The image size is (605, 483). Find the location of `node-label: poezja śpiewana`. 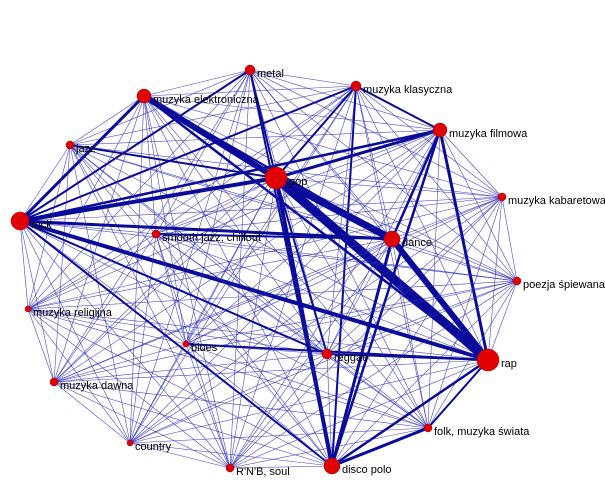

node-label: poezja śpiewana is located at coordinates (564, 285).